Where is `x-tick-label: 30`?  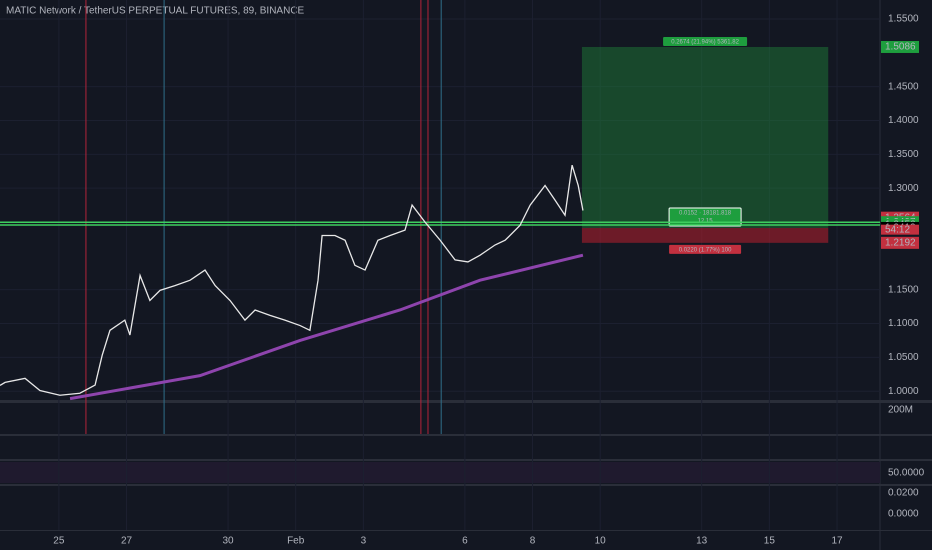 x-tick-label: 30 is located at coordinates (228, 541).